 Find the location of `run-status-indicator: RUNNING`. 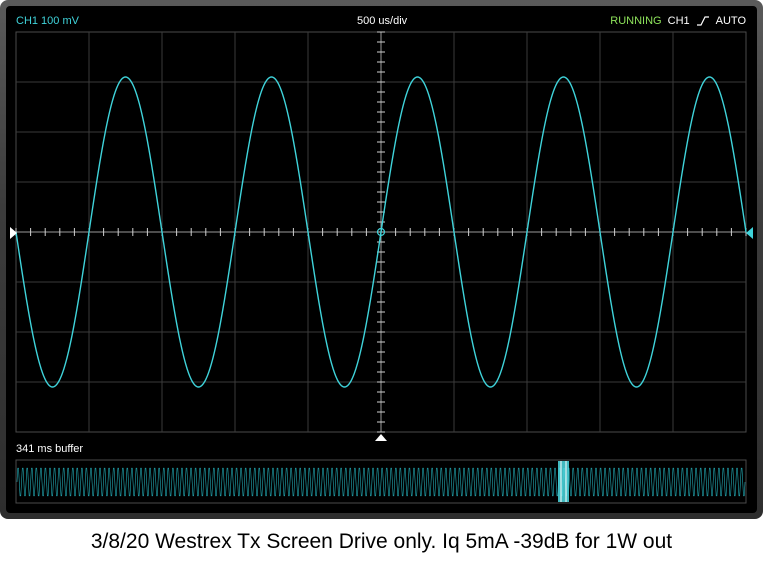

run-status-indicator: RUNNING is located at coordinates (636, 21).